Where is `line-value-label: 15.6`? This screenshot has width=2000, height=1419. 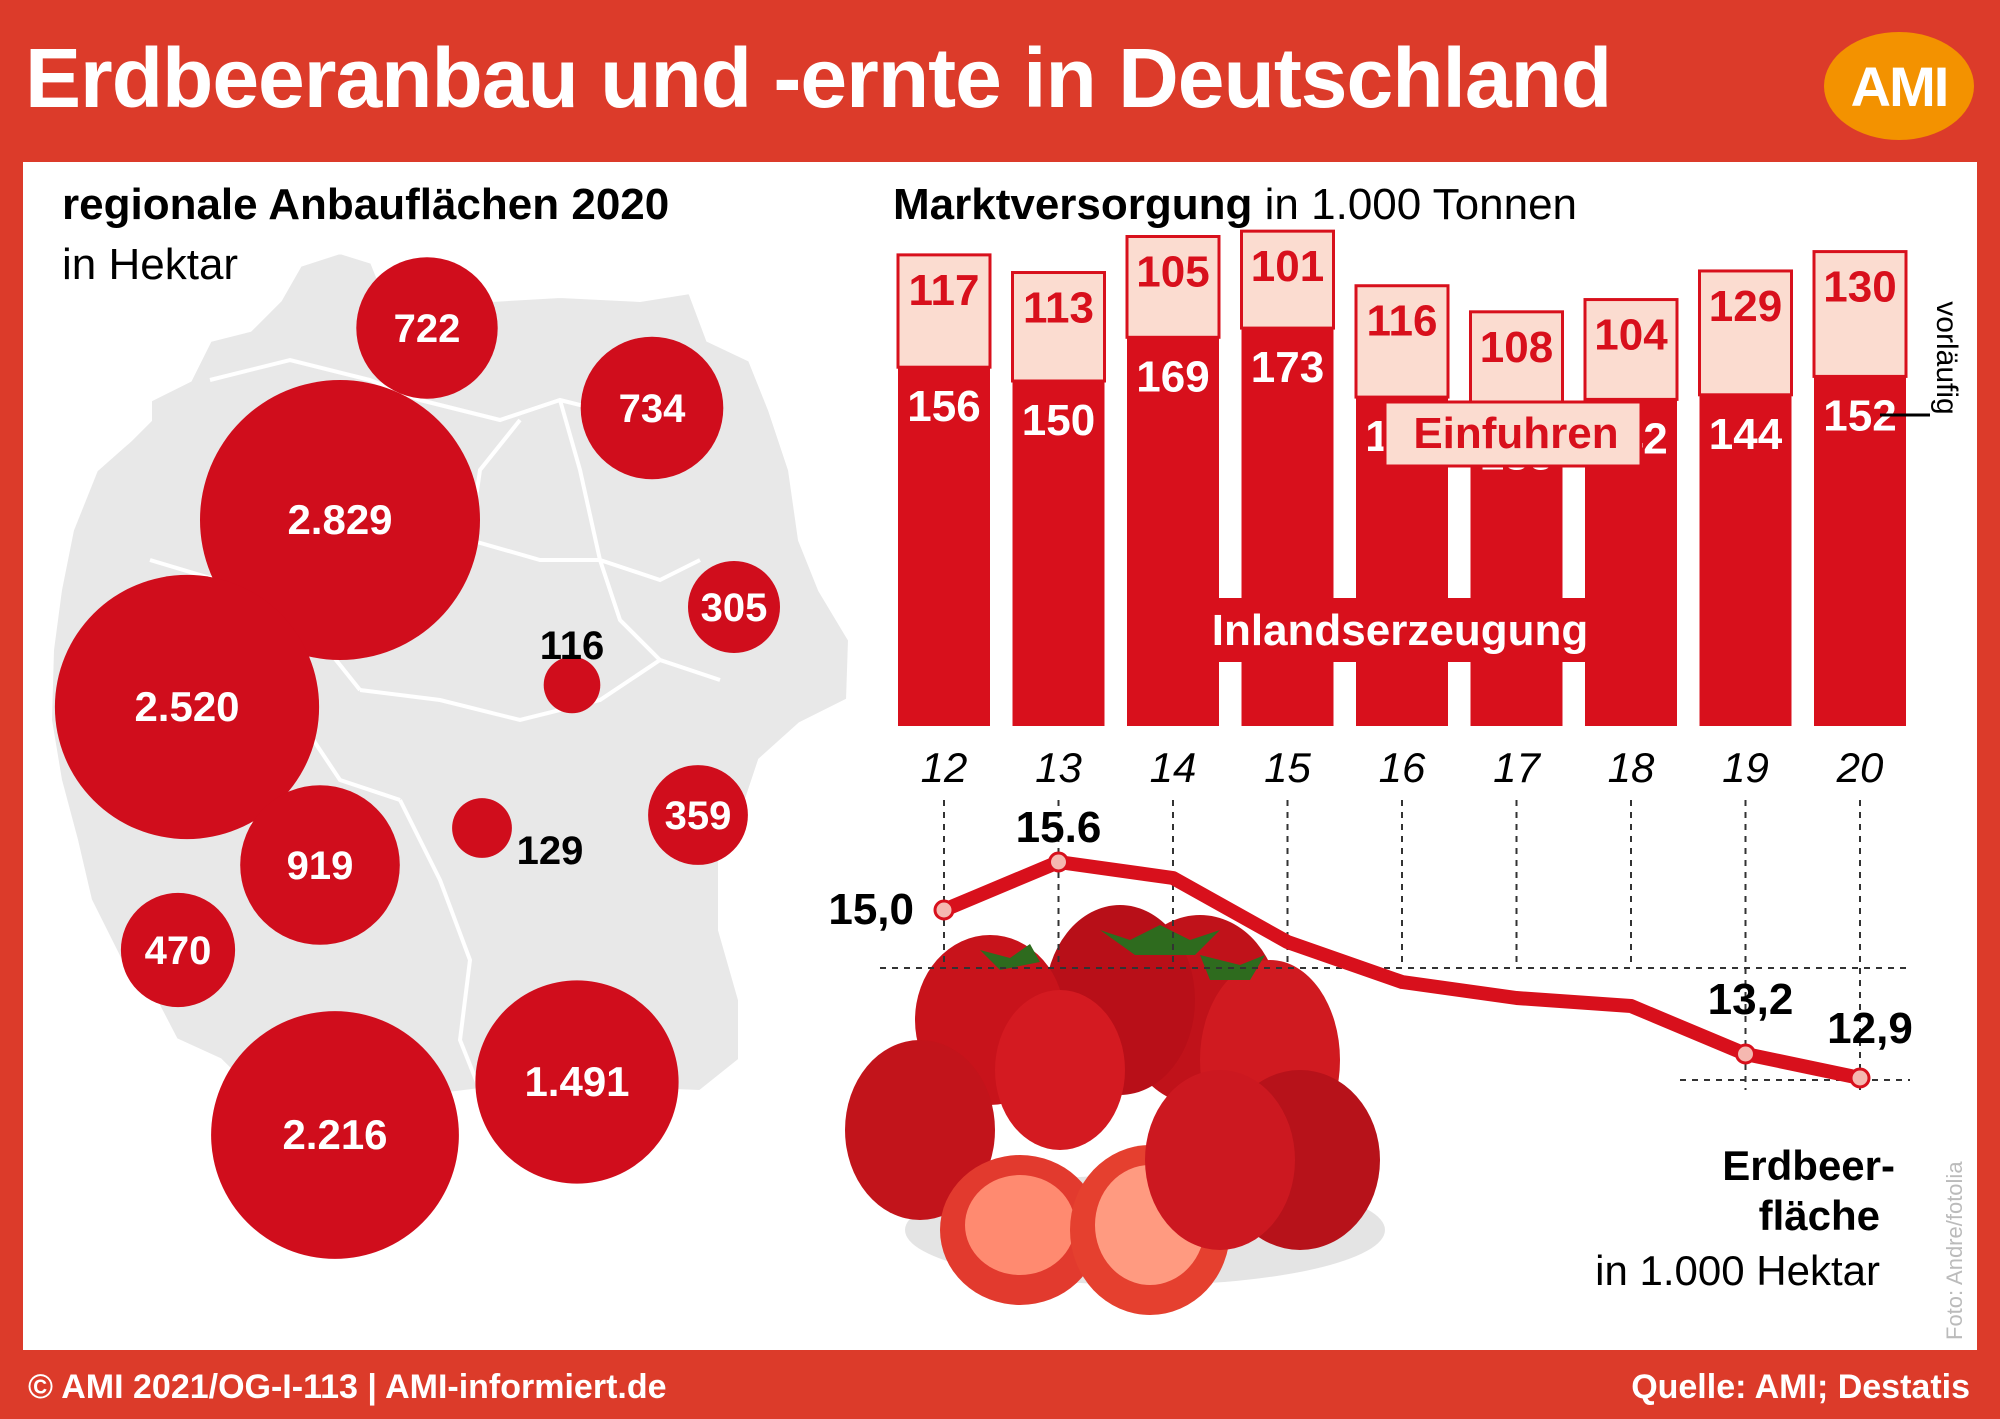
line-value-label: 15.6 is located at coordinates (1059, 827).